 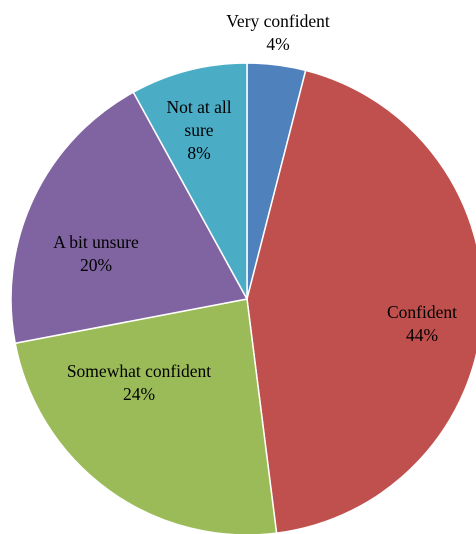 What do you see at coordinates (96, 253) in the screenshot?
I see `slice-label-a-bit-unsure: A bit unsure 20%` at bounding box center [96, 253].